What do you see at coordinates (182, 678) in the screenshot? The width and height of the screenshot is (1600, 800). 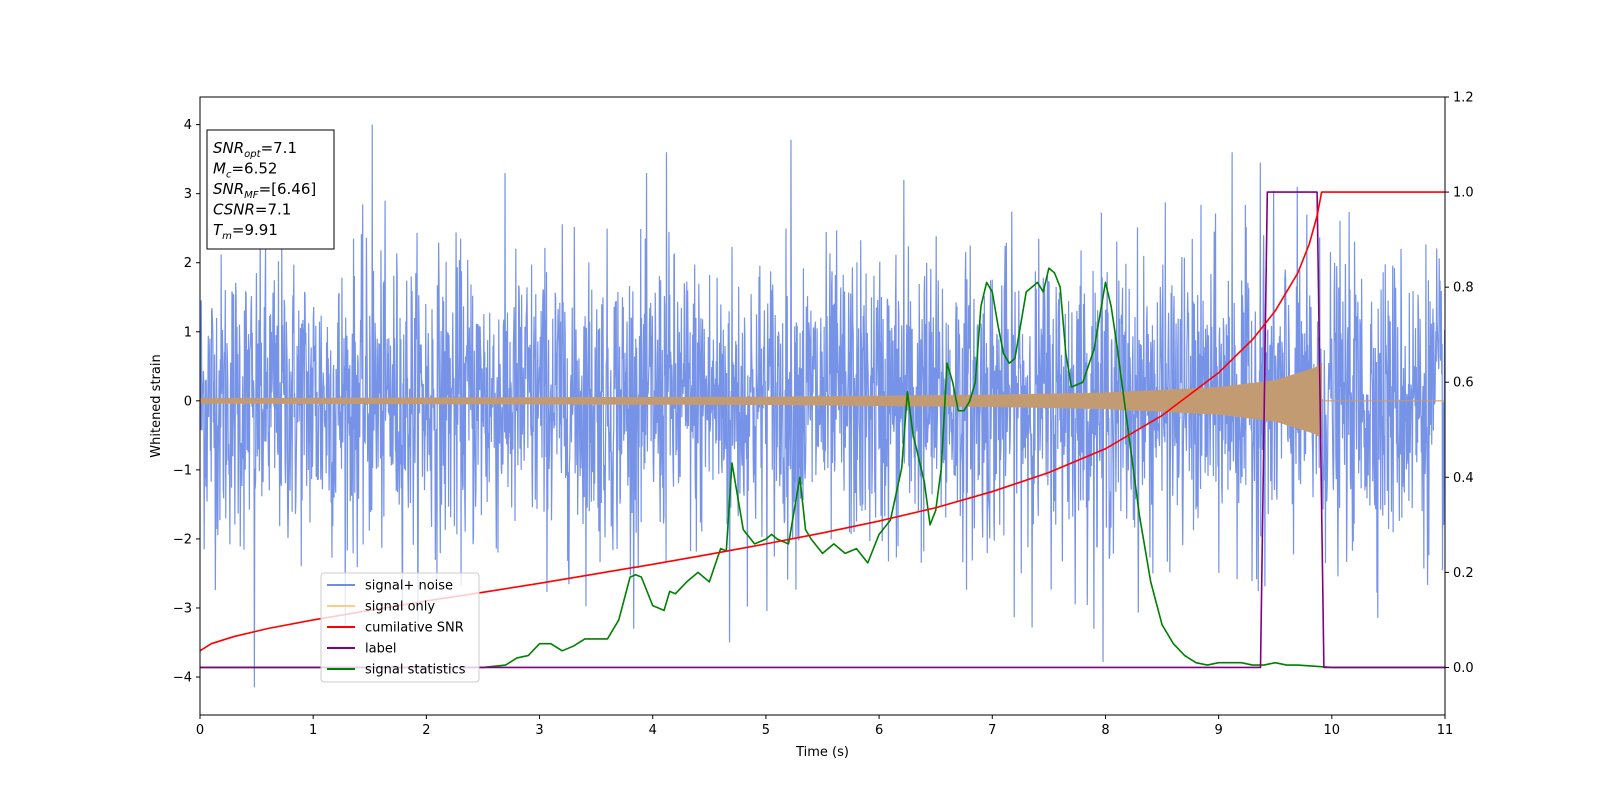 I see `y-left-tick-label: −4` at bounding box center [182, 678].